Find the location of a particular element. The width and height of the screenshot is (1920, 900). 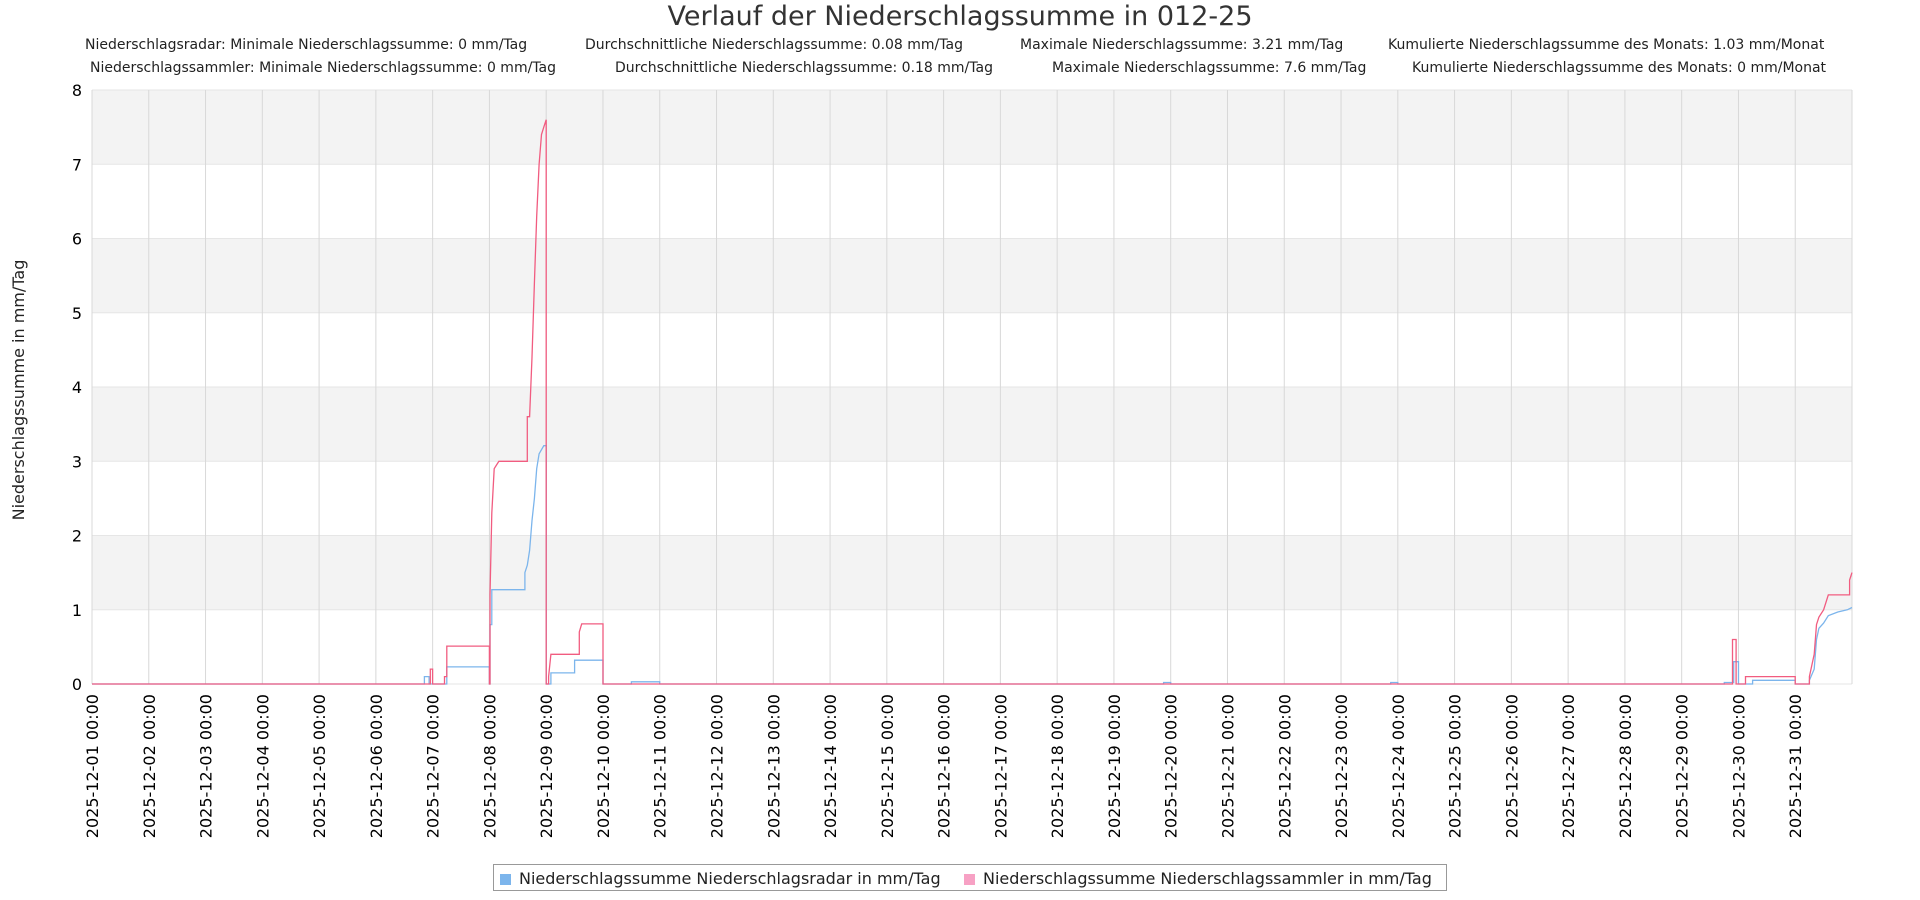

y-tick-label: 6 is located at coordinates (77, 239).